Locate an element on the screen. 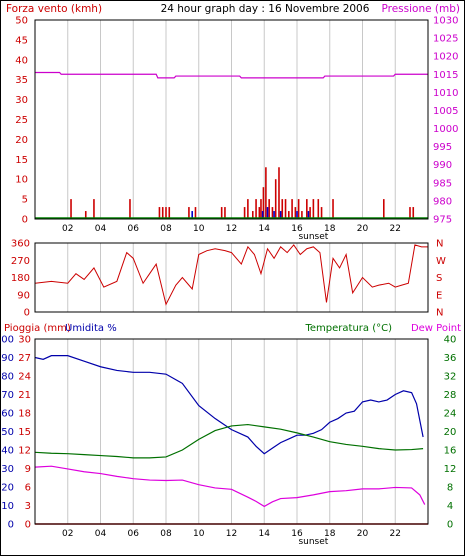 The image size is (465, 556). pressure-tick-label: 1005 is located at coordinates (445, 111).